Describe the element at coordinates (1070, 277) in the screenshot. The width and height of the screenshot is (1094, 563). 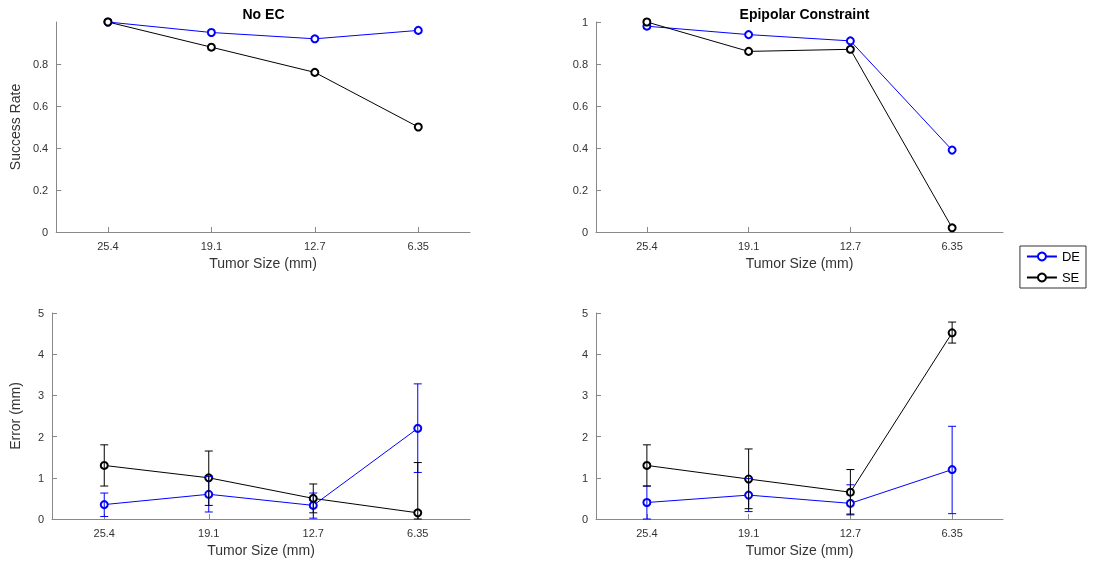
I see `legend-label: SE` at that location.